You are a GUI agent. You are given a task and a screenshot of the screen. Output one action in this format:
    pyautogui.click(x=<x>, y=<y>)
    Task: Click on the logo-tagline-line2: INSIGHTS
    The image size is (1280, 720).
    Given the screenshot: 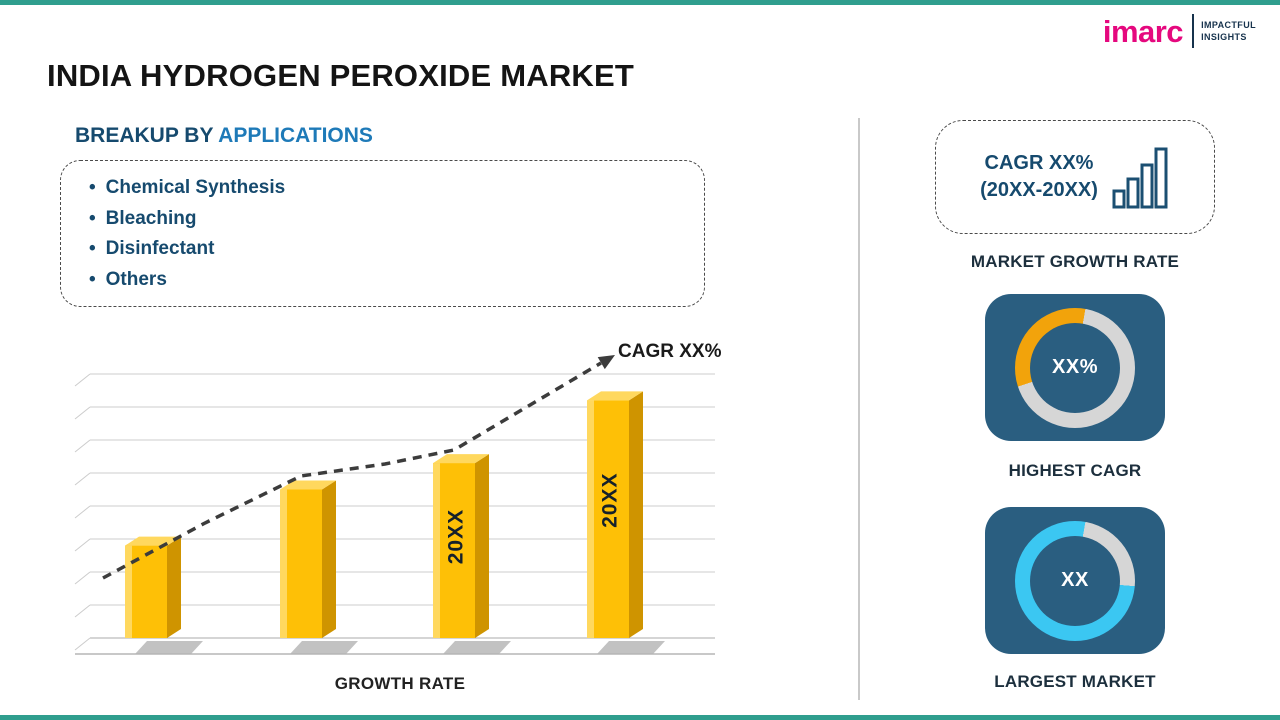 What is the action you would take?
    pyautogui.click(x=1224, y=37)
    